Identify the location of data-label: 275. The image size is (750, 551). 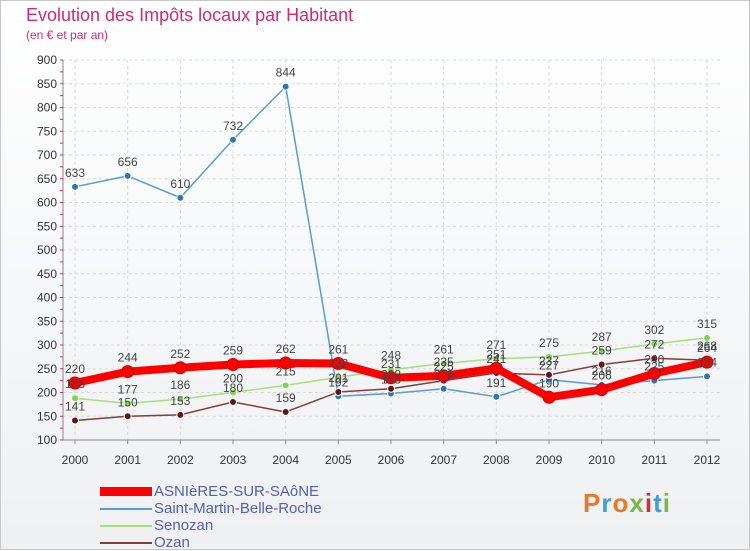
(549, 343).